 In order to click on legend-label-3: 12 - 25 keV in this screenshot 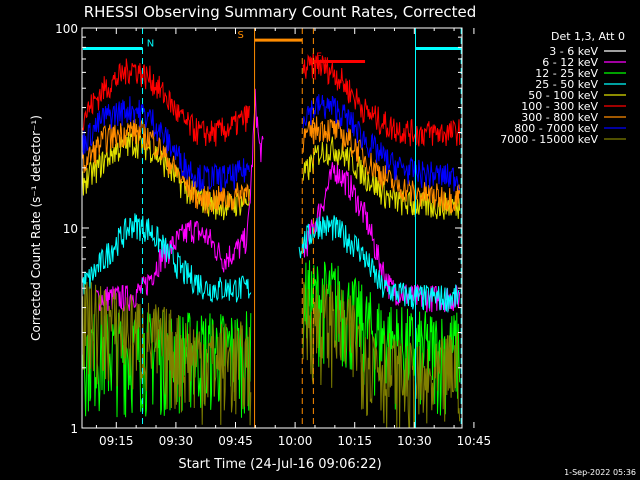, I will do `click(566, 73)`.